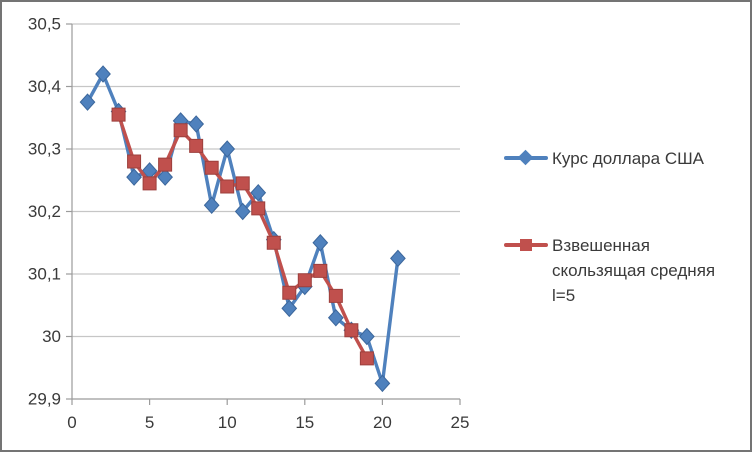  I want to click on legend-square-marker-icon, so click(526, 245).